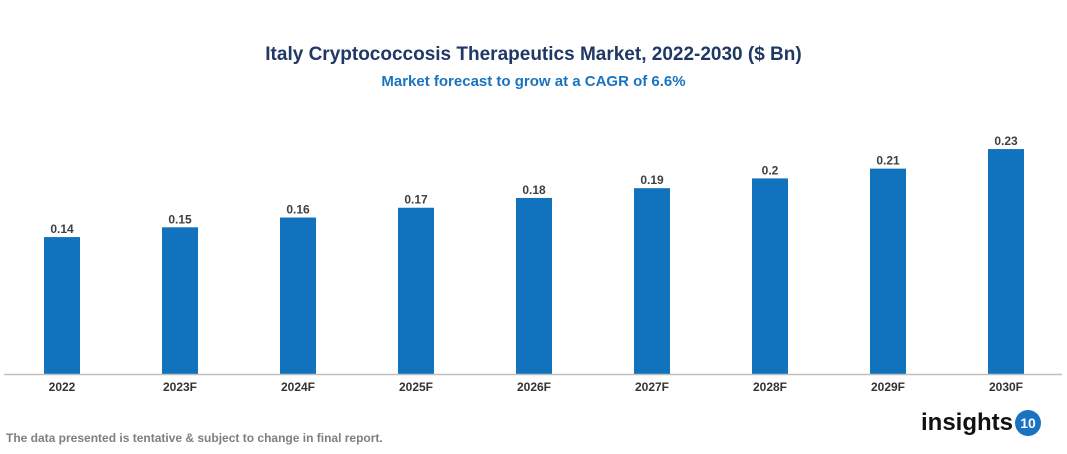 The image size is (1067, 454). What do you see at coordinates (62, 305) in the screenshot?
I see `bar-2022` at bounding box center [62, 305].